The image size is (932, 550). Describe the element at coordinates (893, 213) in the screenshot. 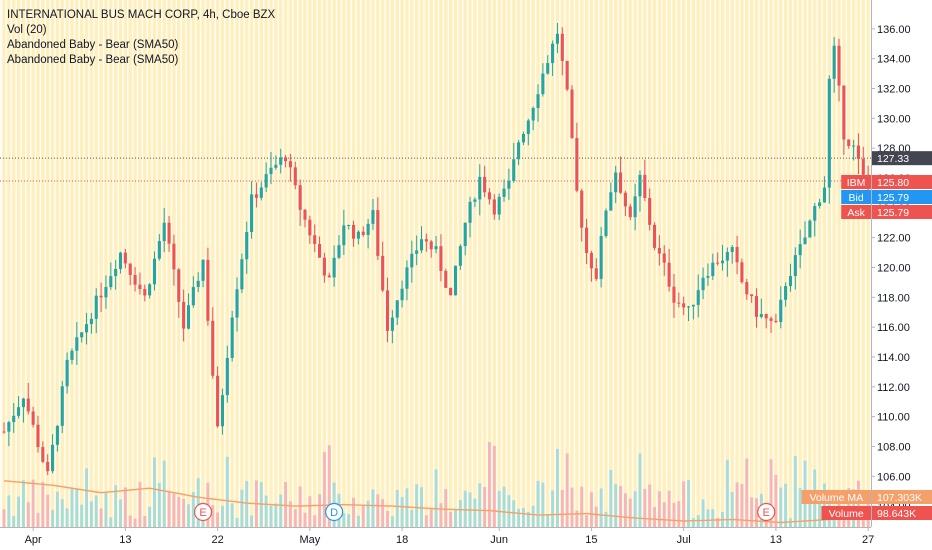

I see `ask-tag-value: 125.79` at that location.